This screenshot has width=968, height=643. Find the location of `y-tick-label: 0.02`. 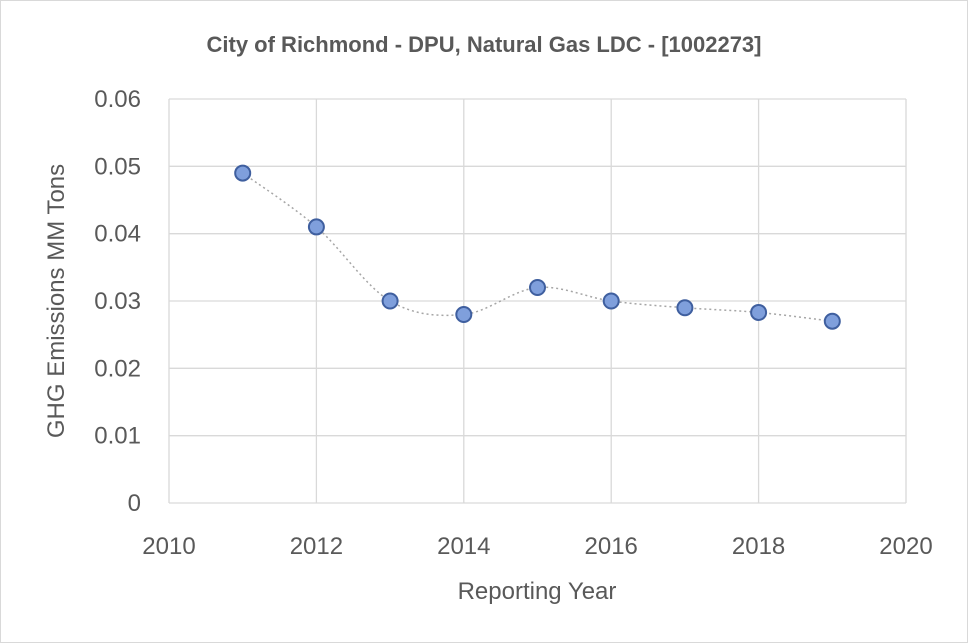

y-tick-label: 0.02 is located at coordinates (117, 368).